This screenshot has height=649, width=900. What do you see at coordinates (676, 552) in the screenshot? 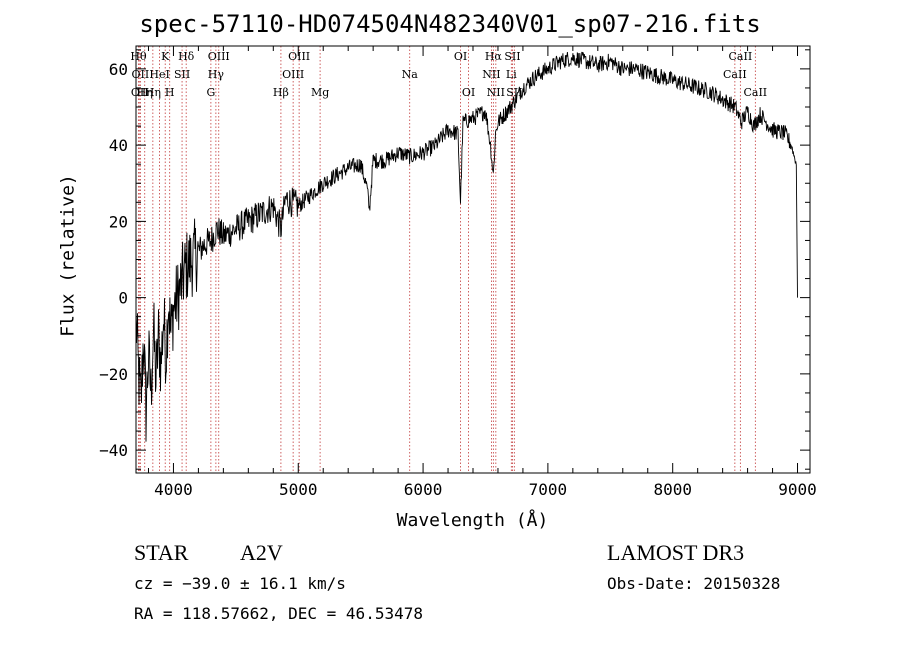
I see `survey-name: LAMOST DR3` at bounding box center [676, 552].